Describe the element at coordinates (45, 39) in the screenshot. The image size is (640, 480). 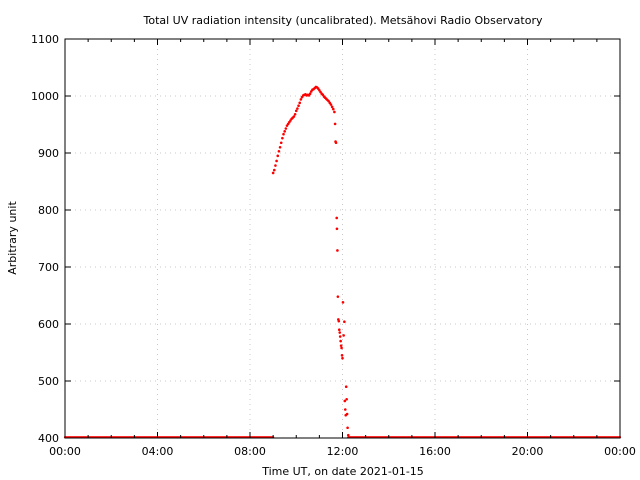
I see `y-tick-label: 1100` at that location.